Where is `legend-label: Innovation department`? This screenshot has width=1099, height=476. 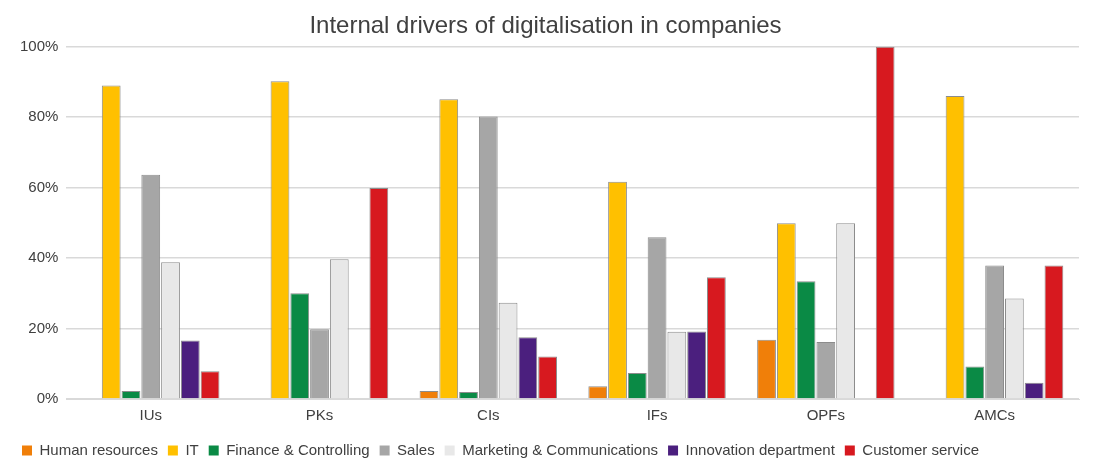 legend-label: Innovation department is located at coordinates (760, 449).